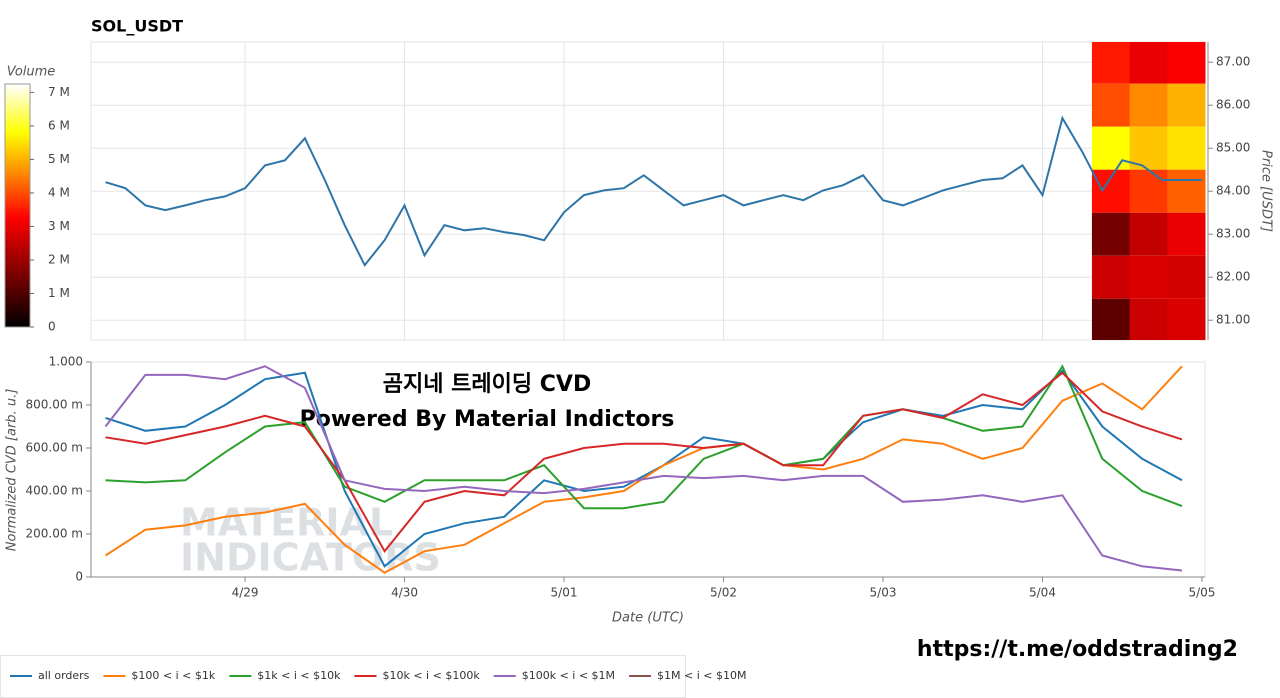  I want to click on colorbar-title: Volume, so click(31, 72).